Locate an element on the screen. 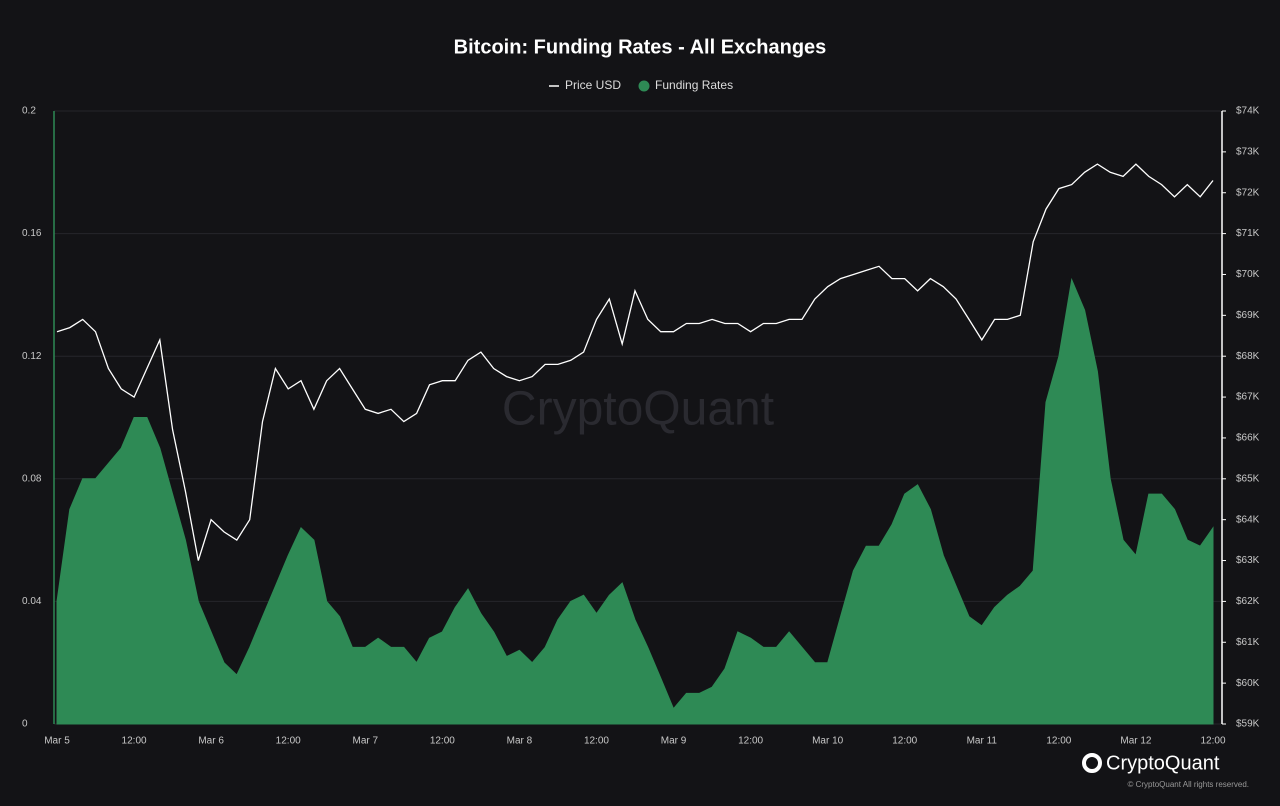 The image size is (1280, 806). y2-tick-label: $70K is located at coordinates (1248, 274).